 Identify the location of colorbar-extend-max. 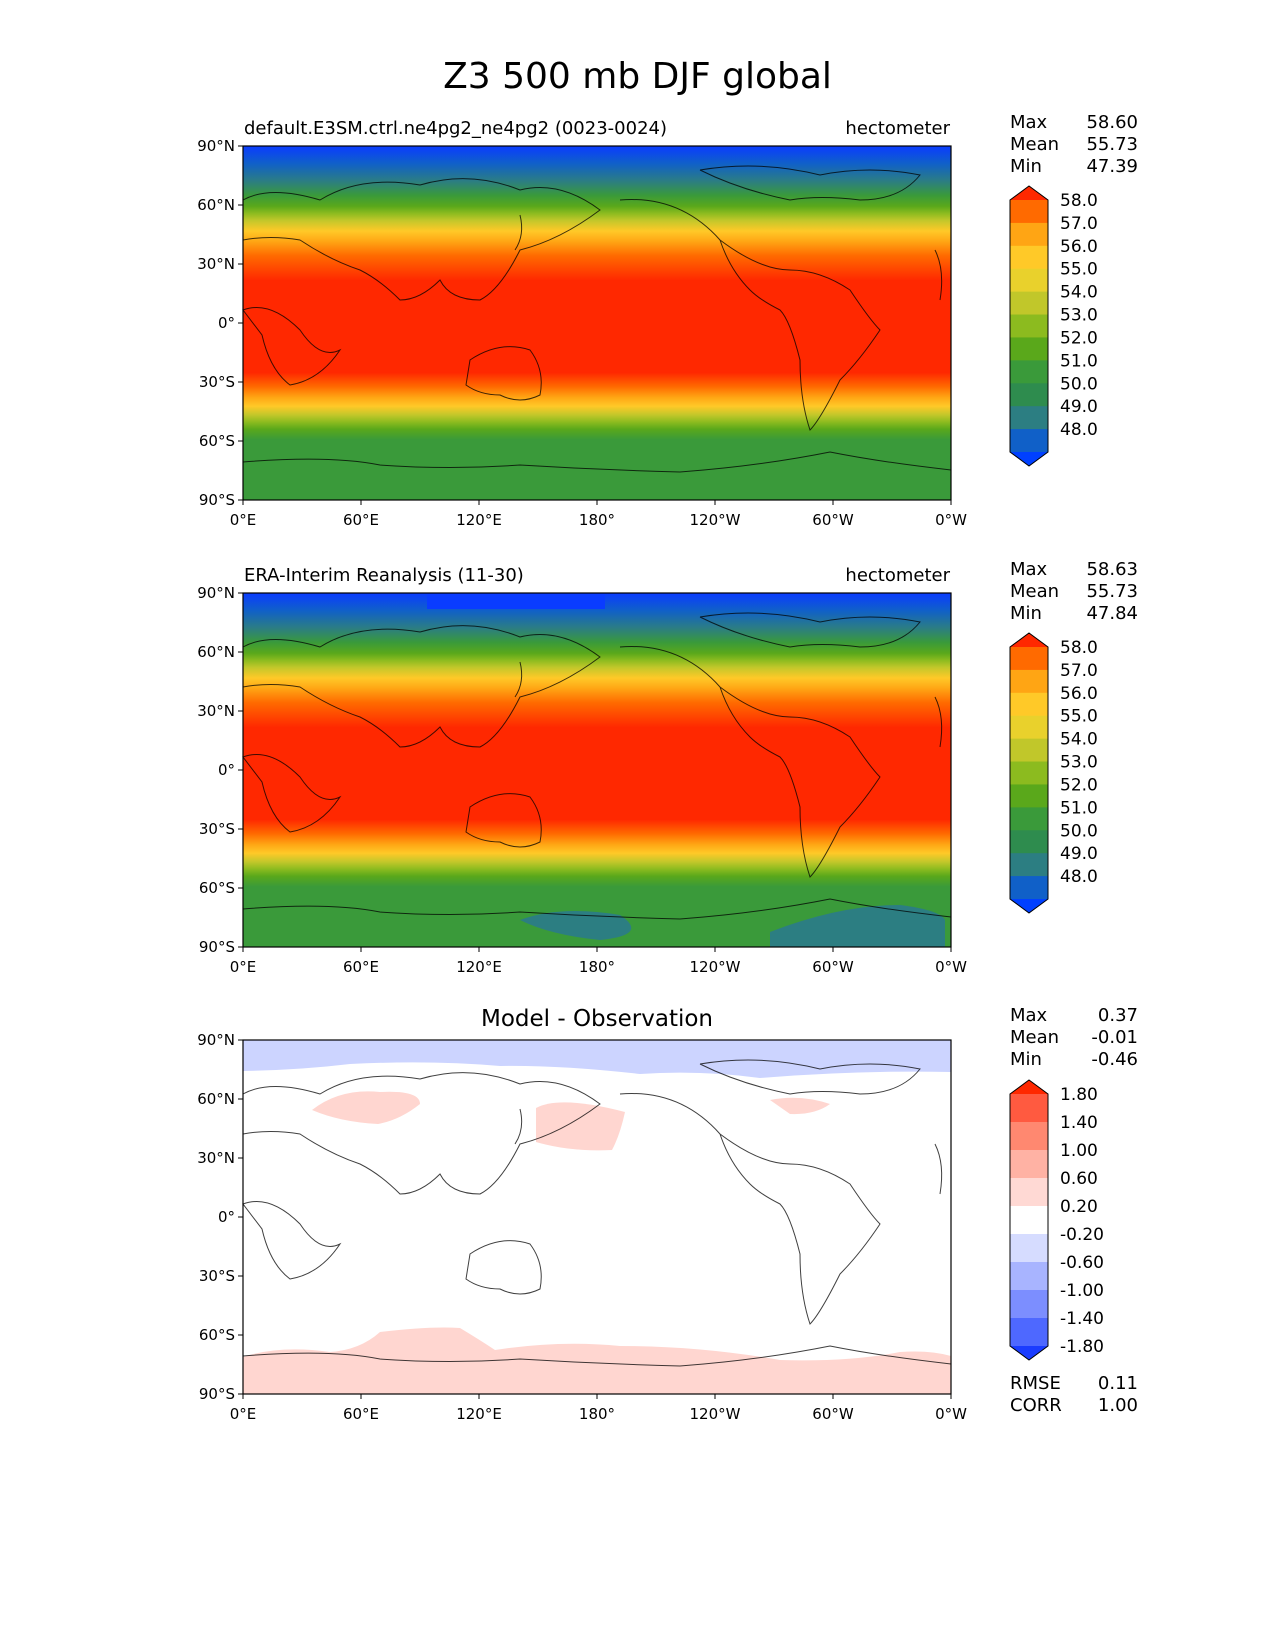
(1029, 193).